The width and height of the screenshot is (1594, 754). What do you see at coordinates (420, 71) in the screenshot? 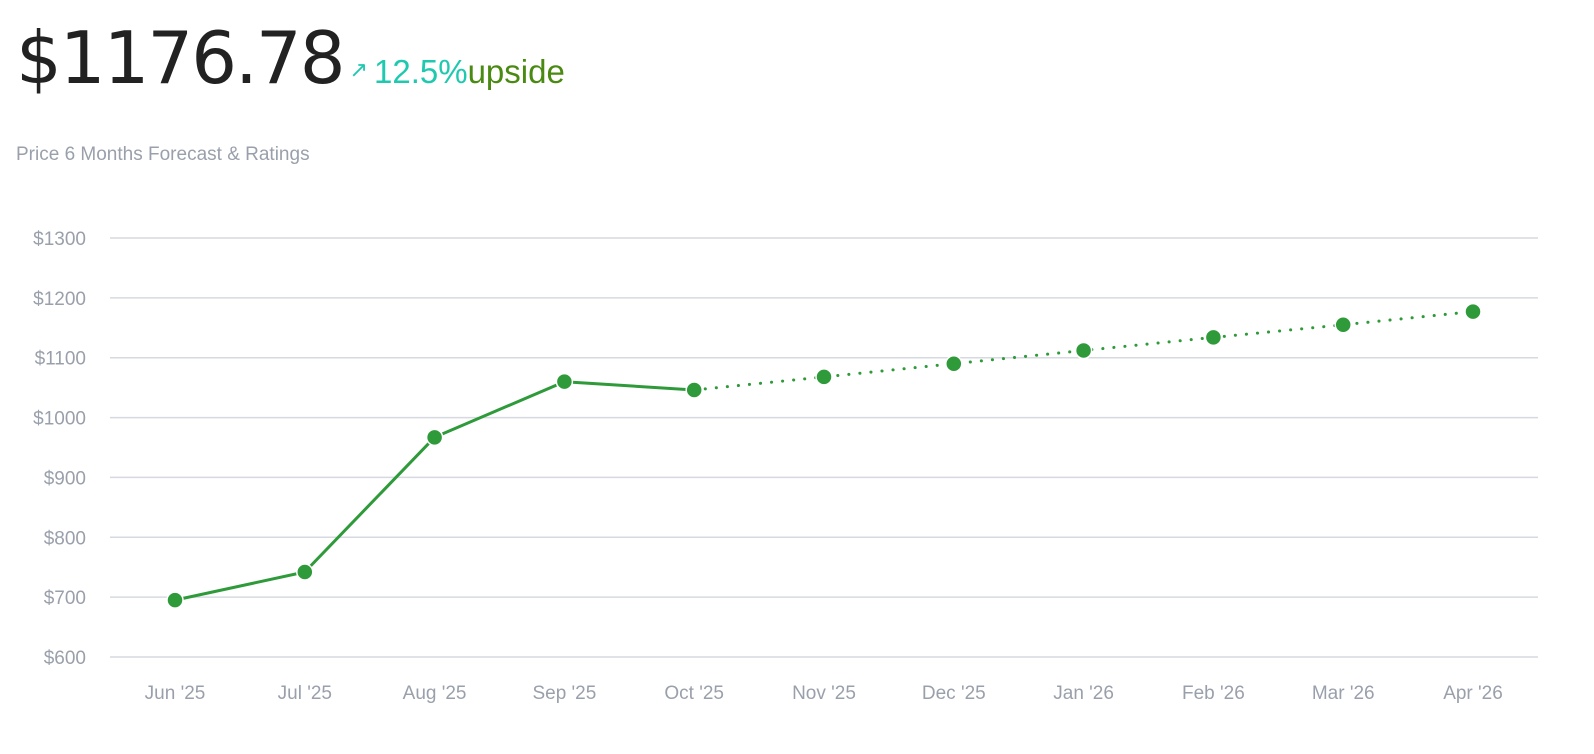
I see `change-percent: 12.5%` at bounding box center [420, 71].